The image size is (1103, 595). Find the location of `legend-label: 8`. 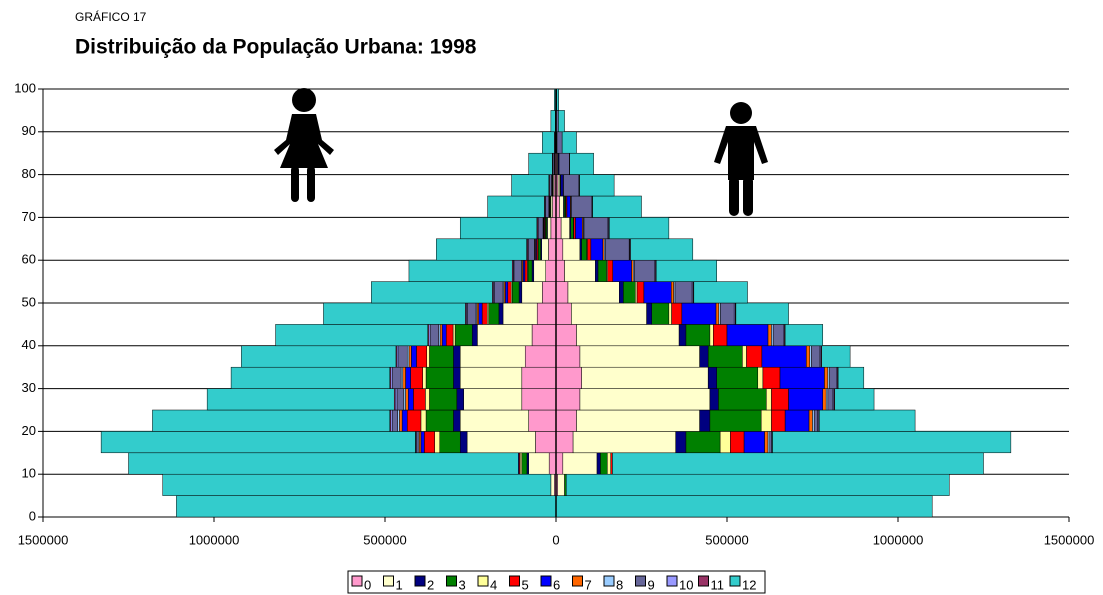

legend-label: 8 is located at coordinates (619, 584).